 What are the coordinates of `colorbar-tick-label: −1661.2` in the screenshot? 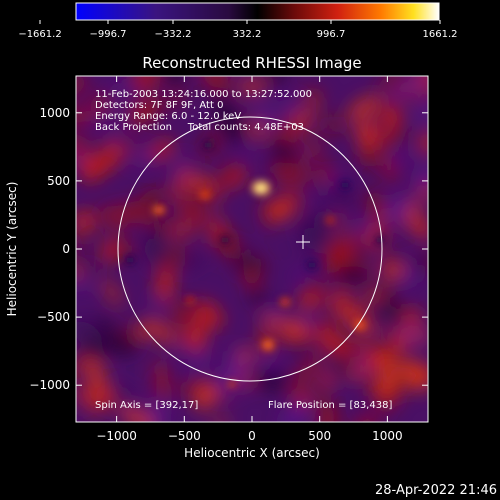 It's located at (39, 34).